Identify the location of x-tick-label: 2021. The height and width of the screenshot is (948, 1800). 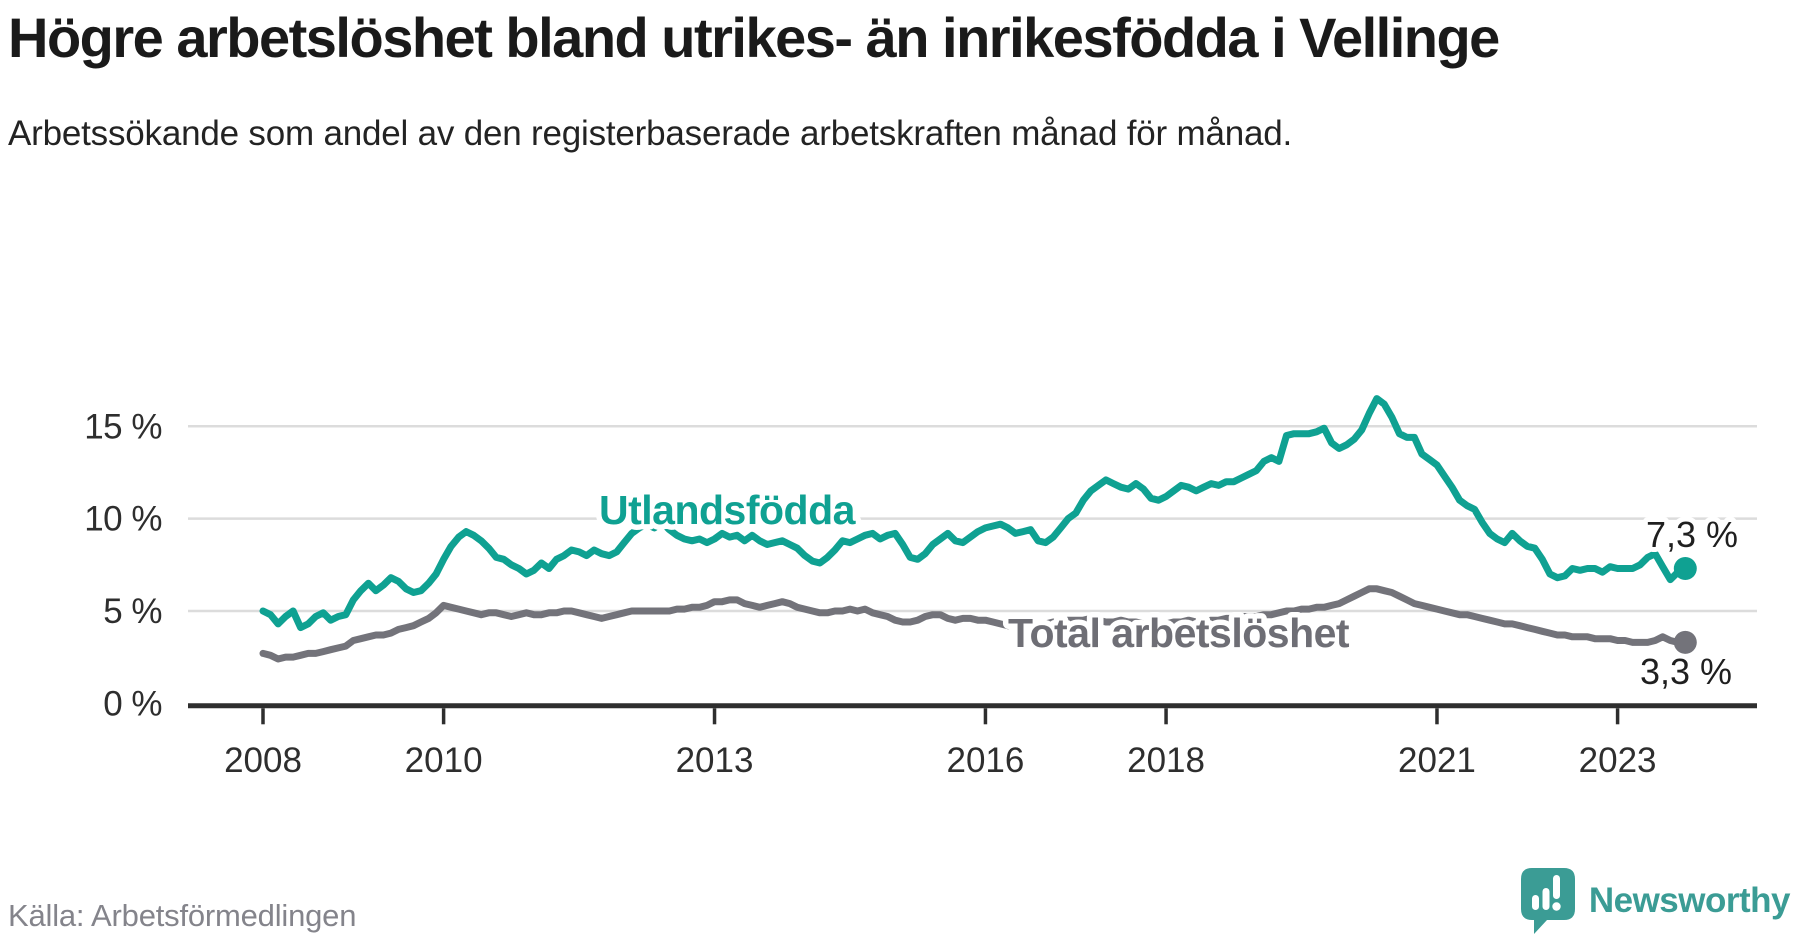
(1437, 760).